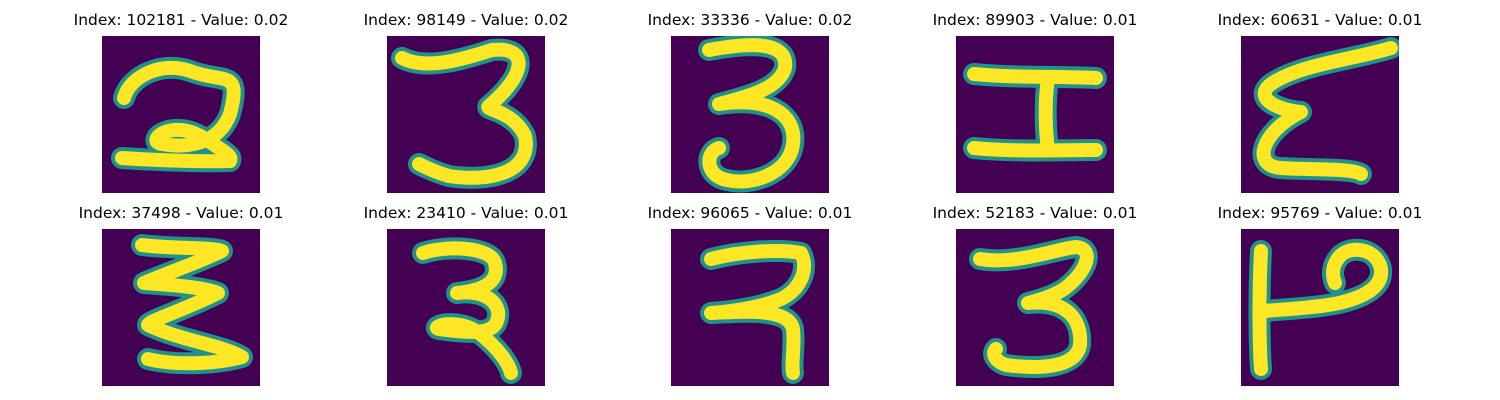 The width and height of the screenshot is (1500, 400). What do you see at coordinates (466, 213) in the screenshot?
I see `panel-title: Index: 23410 - Value: 0.01` at bounding box center [466, 213].